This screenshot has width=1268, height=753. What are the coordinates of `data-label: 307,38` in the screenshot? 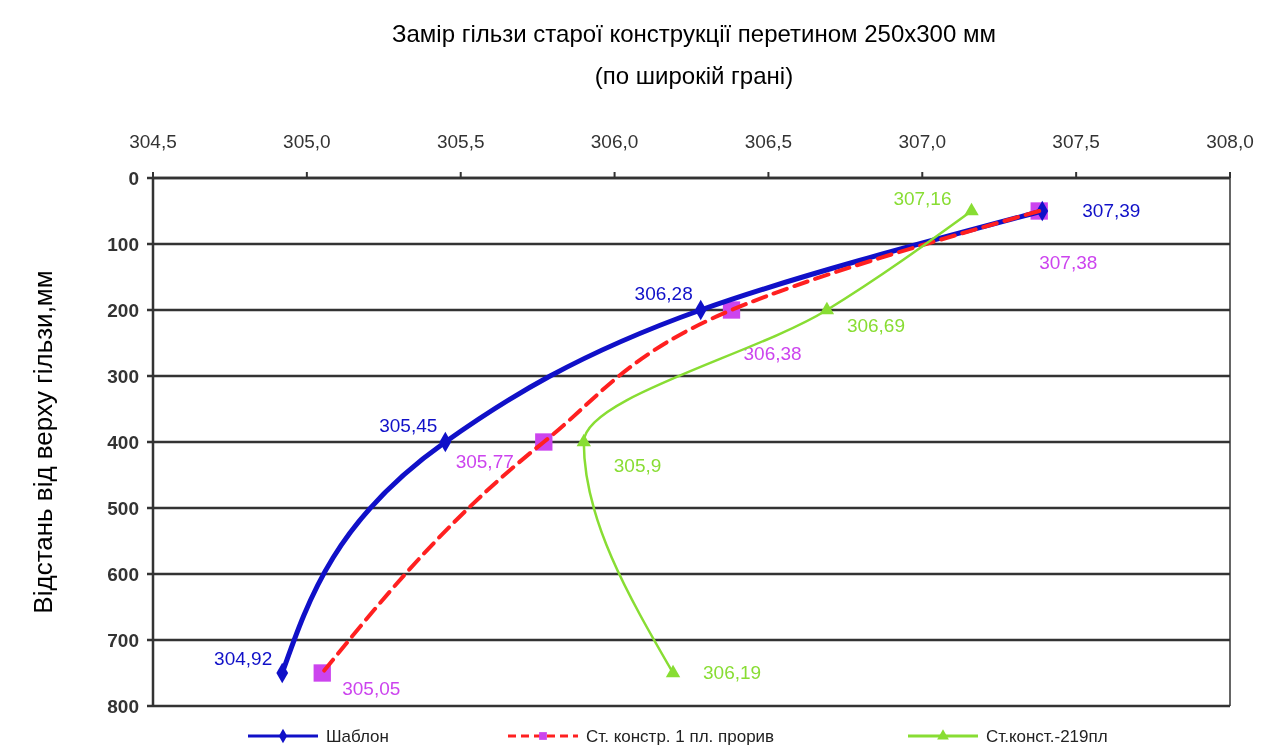 It's located at (1068, 262).